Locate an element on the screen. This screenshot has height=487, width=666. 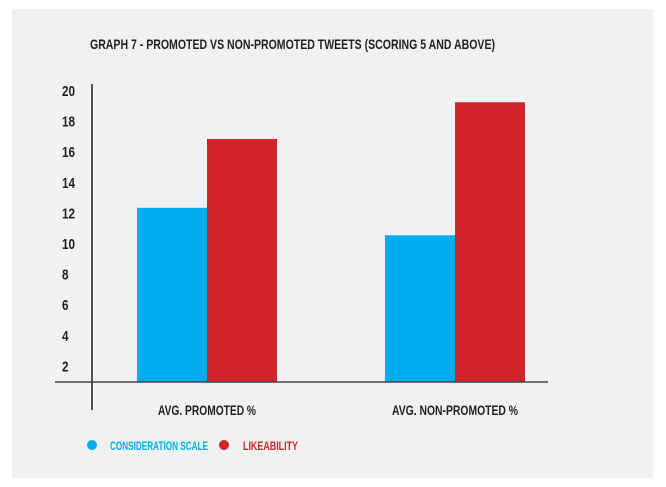
x-tick-label: AVG. PROMOTED % is located at coordinates (207, 410).